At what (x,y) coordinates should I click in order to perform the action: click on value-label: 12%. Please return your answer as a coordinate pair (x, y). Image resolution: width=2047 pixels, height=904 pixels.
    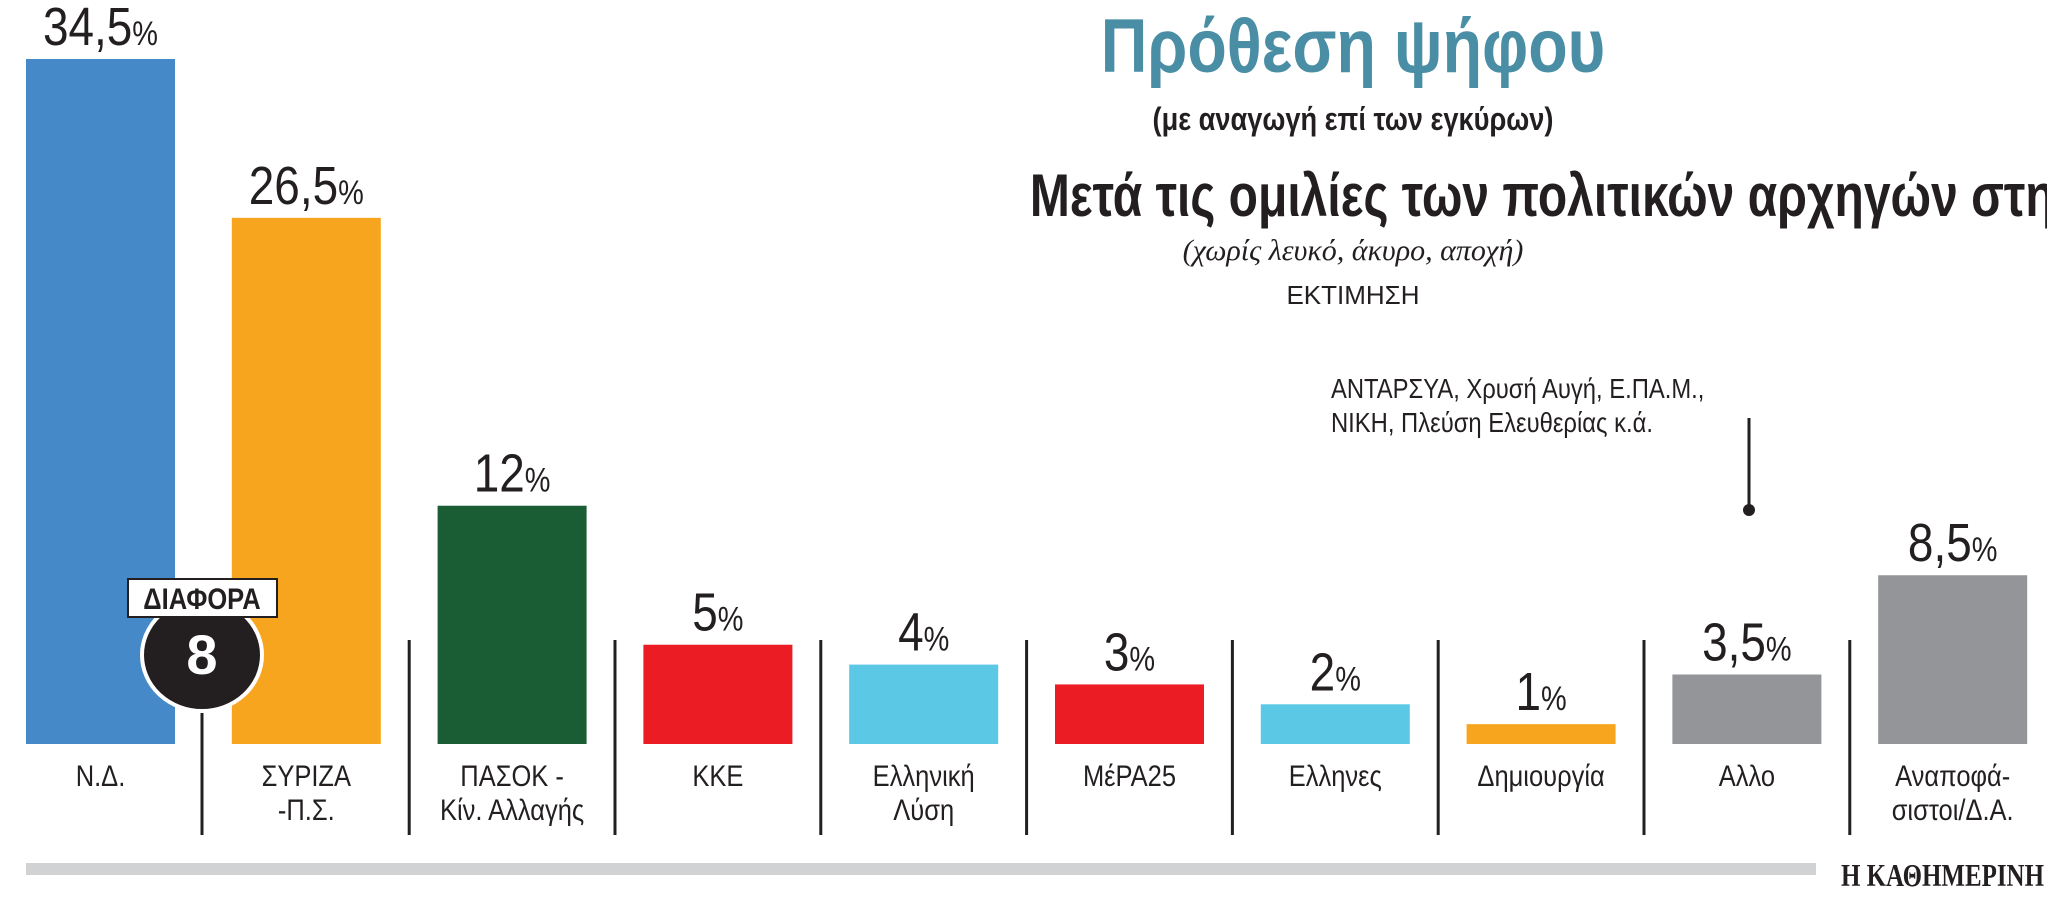
    Looking at the image, I should click on (512, 473).